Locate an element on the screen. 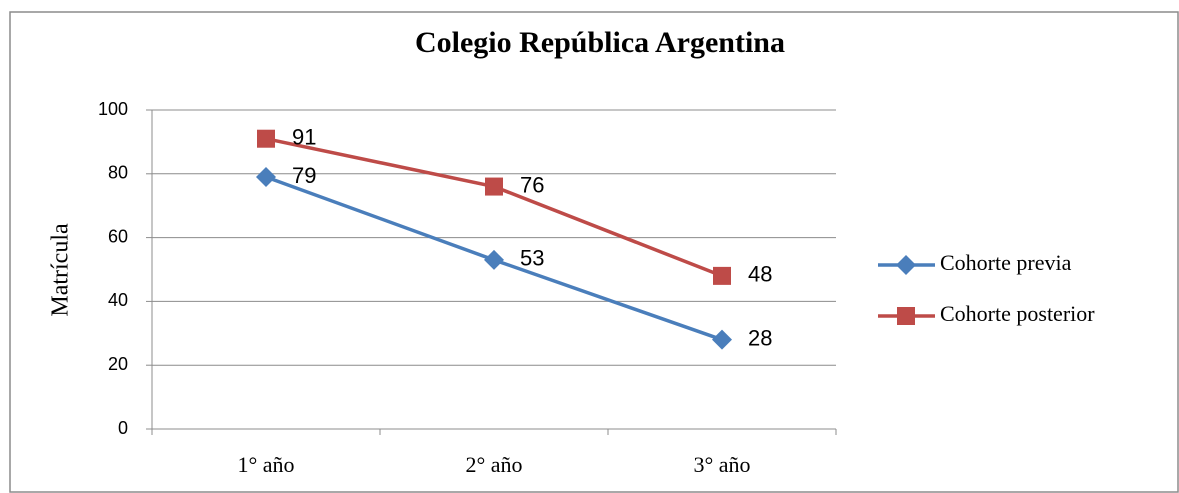 This screenshot has height=493, width=1179. x-tick-label: 2° año is located at coordinates (493, 464).